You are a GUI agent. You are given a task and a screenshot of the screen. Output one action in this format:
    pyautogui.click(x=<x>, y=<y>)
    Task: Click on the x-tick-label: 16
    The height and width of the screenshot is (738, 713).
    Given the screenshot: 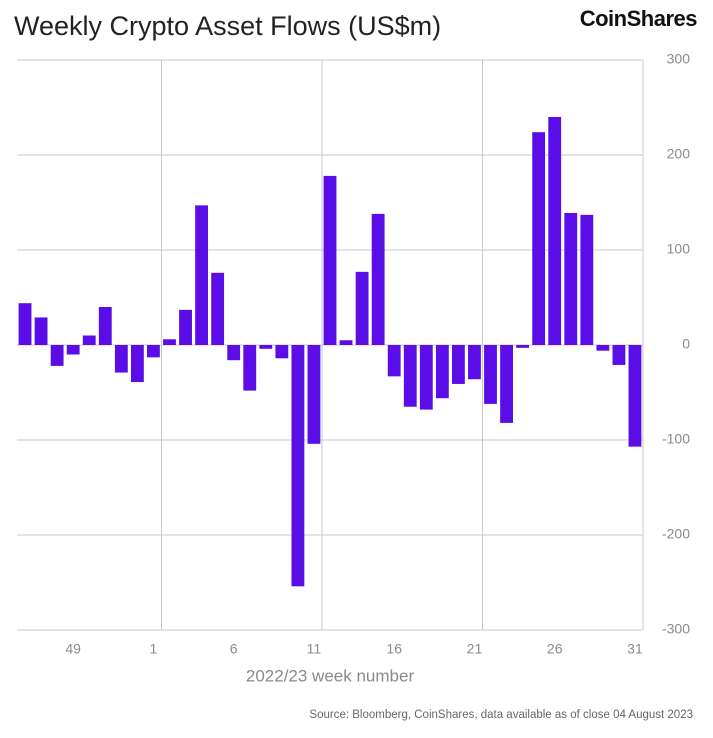 What is the action you would take?
    pyautogui.click(x=394, y=649)
    